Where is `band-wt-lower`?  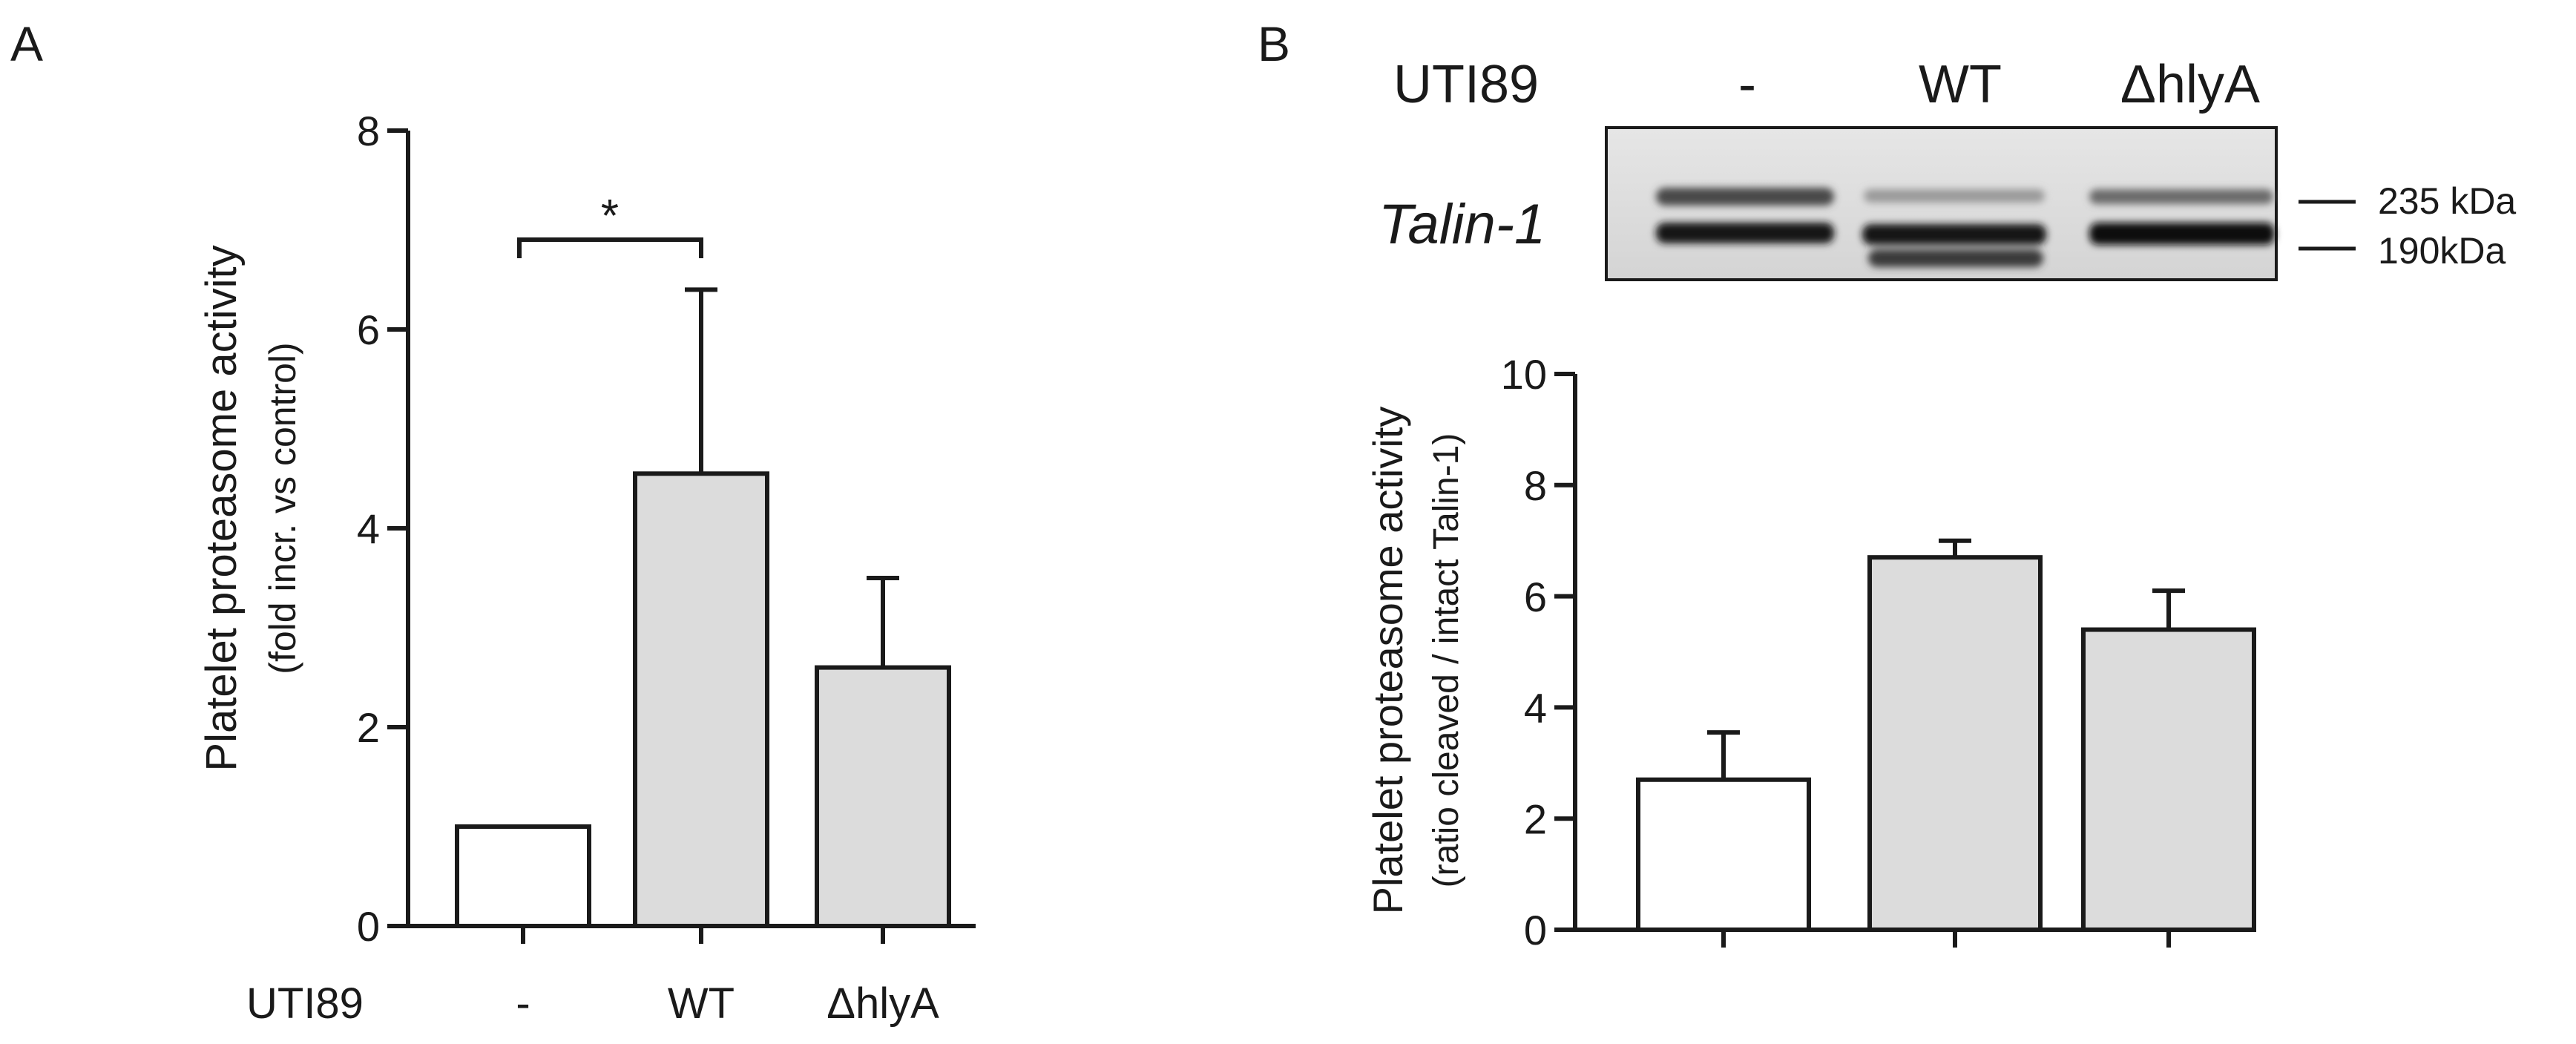 band-wt-lower is located at coordinates (1954, 235).